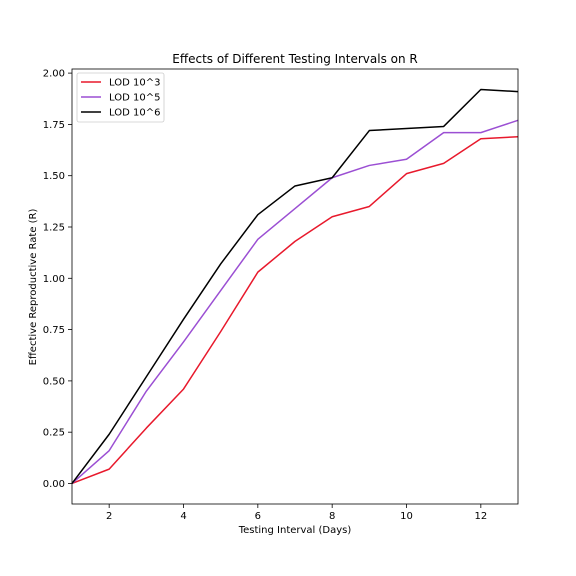 This screenshot has height=576, width=576. I want to click on y-tick-label: 0.25, so click(54, 433).